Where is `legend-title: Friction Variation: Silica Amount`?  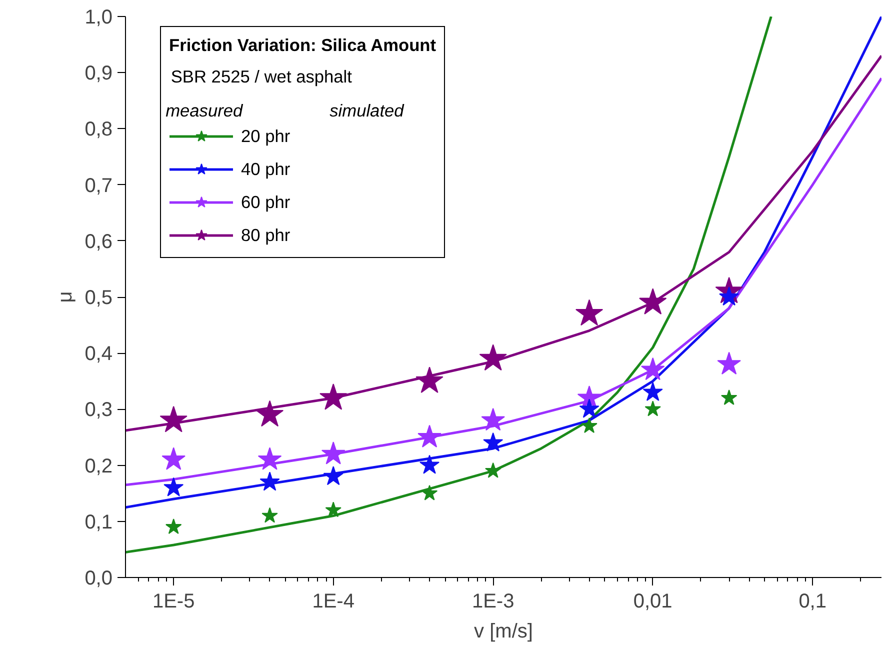 legend-title: Friction Variation: Silica Amount is located at coordinates (302, 45).